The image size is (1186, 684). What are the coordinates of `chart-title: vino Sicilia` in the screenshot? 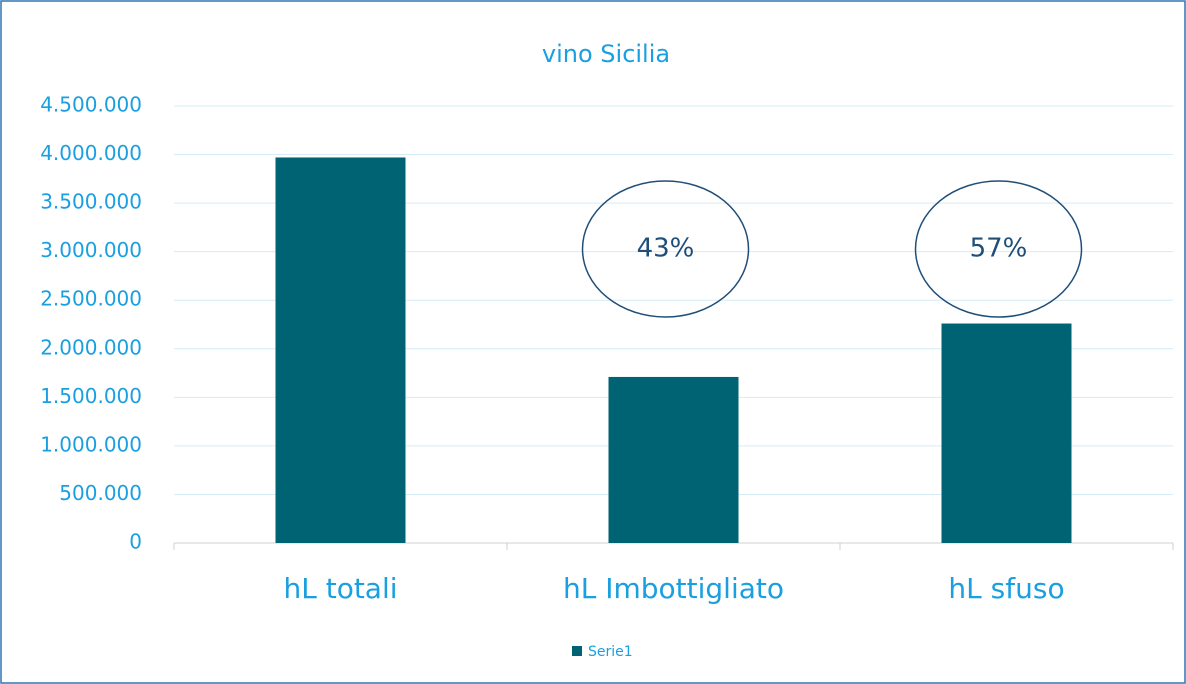 It's located at (606, 54).